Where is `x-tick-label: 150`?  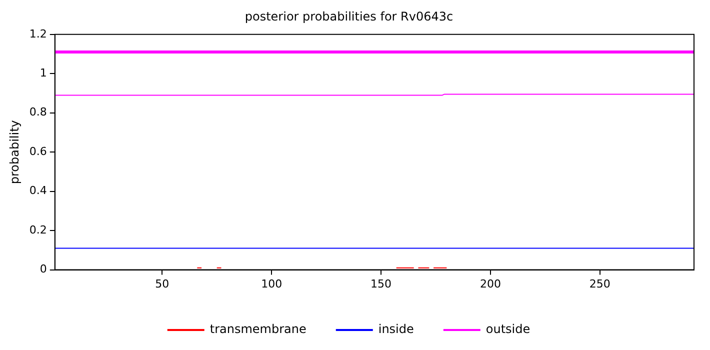
x-tick-label: 150 is located at coordinates (381, 283).